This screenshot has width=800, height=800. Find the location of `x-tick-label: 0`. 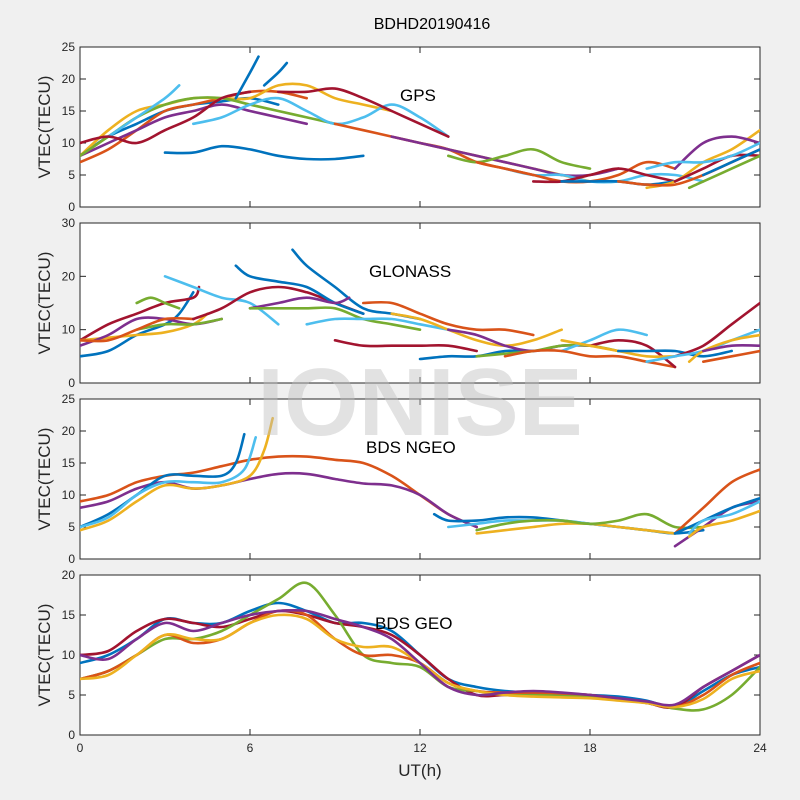

x-tick-label: 0 is located at coordinates (80, 748).